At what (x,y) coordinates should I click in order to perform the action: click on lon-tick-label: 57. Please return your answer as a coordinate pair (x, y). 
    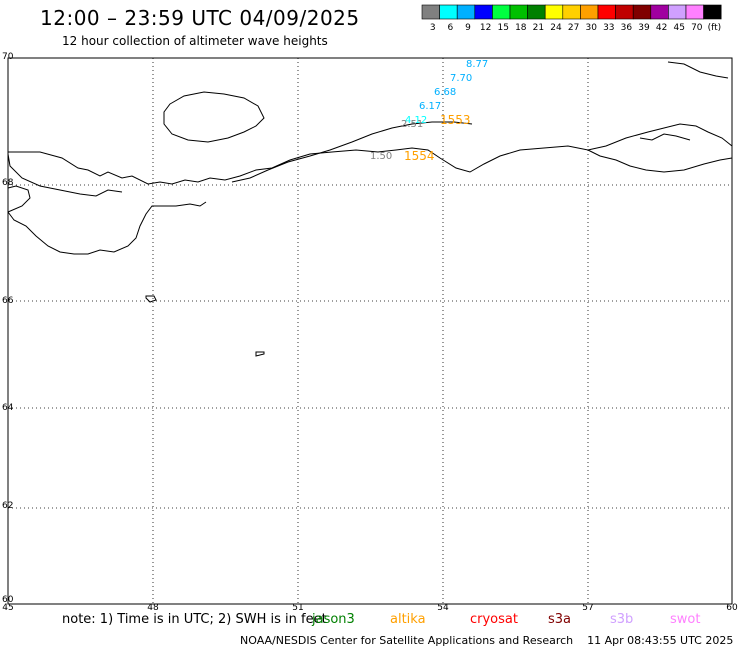
    Looking at the image, I should click on (587, 608).